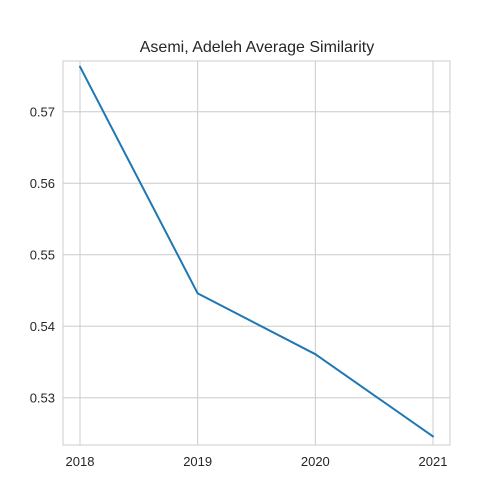  Describe the element at coordinates (42, 397) in the screenshot. I see `y-tick-label: 0.53` at that location.